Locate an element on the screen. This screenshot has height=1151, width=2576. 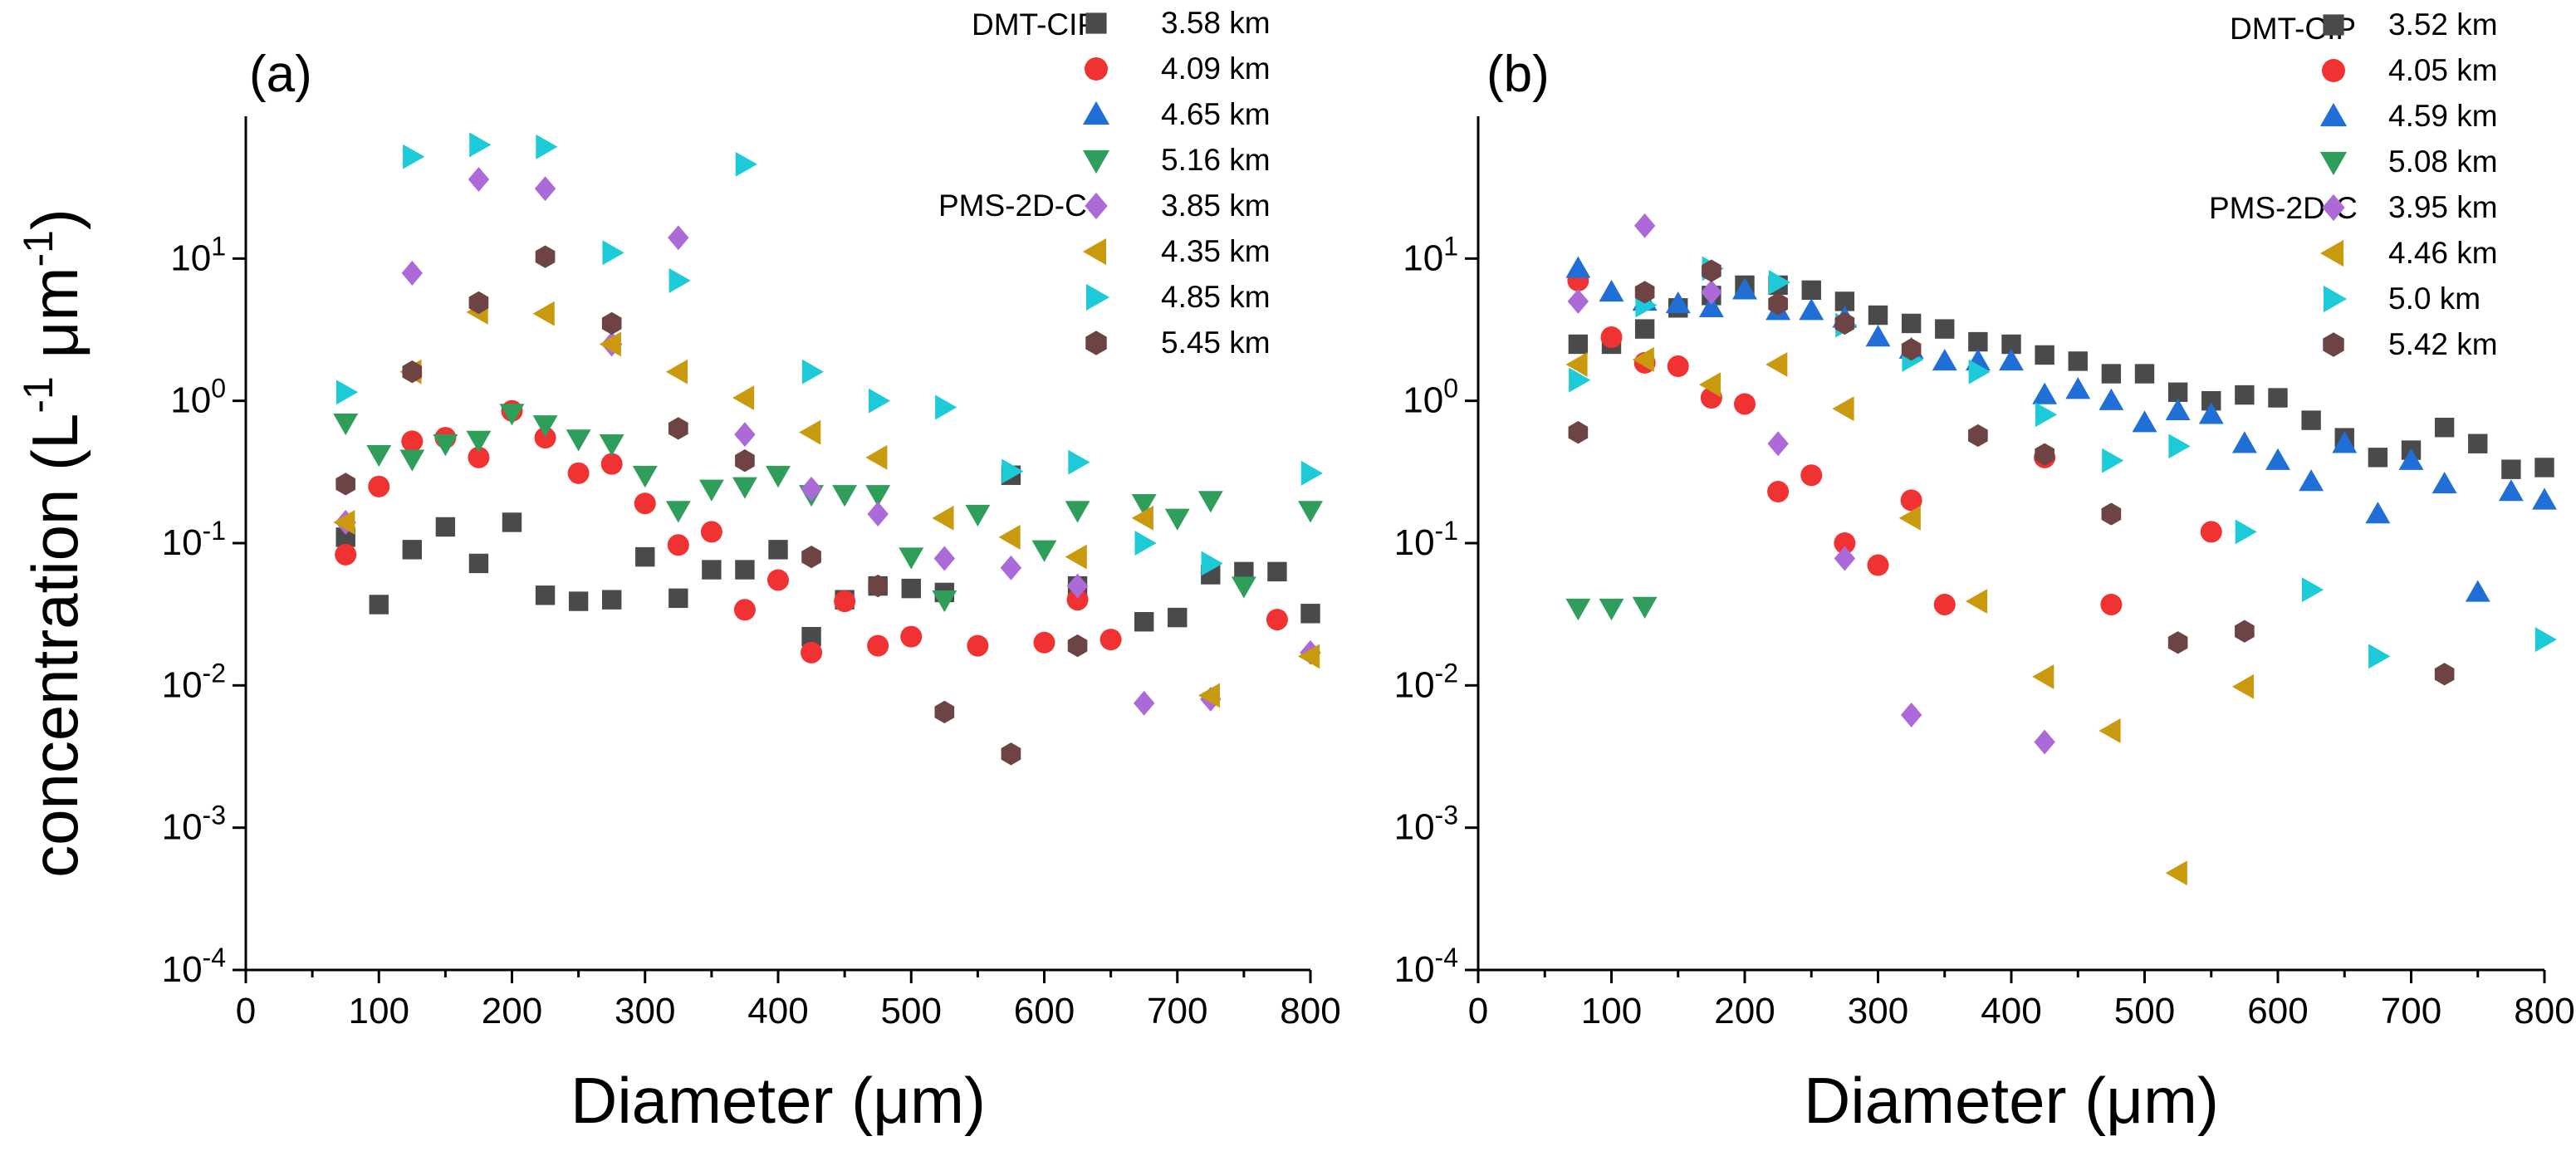
series-5.42-km is located at coordinates (2012, 472).